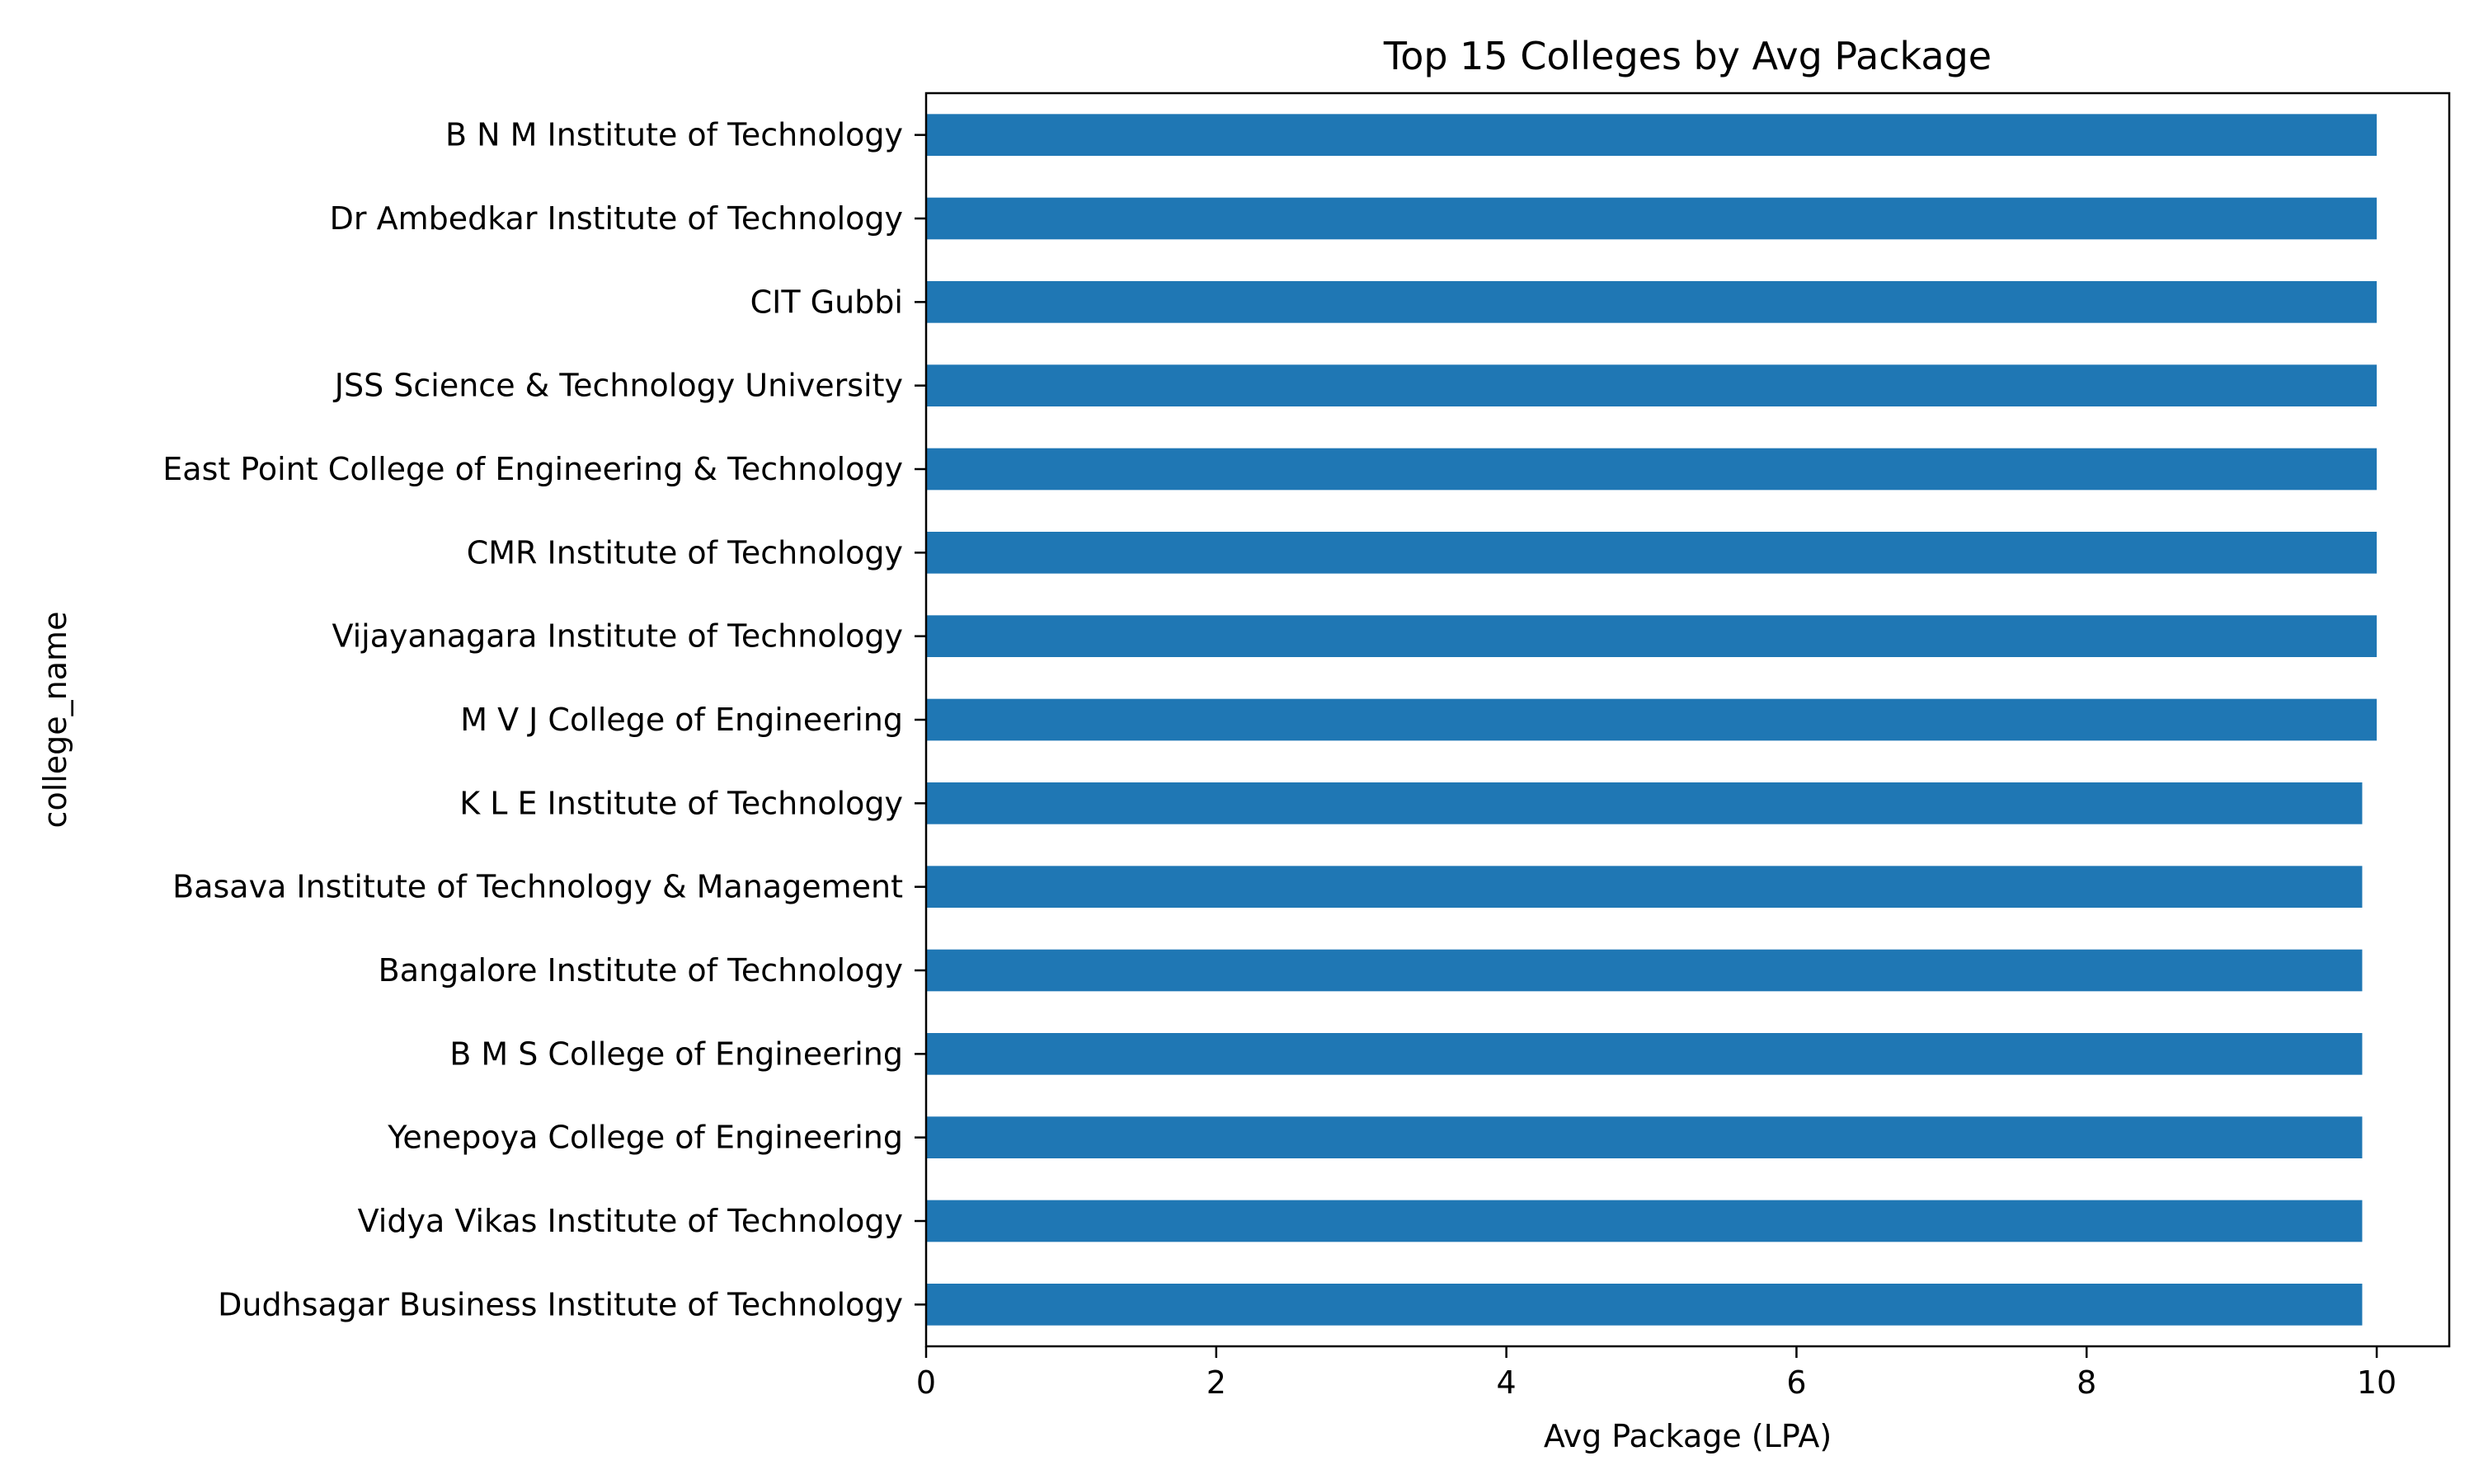  What do you see at coordinates (2086, 1382) in the screenshot?
I see `x-tick-label: 8` at bounding box center [2086, 1382].